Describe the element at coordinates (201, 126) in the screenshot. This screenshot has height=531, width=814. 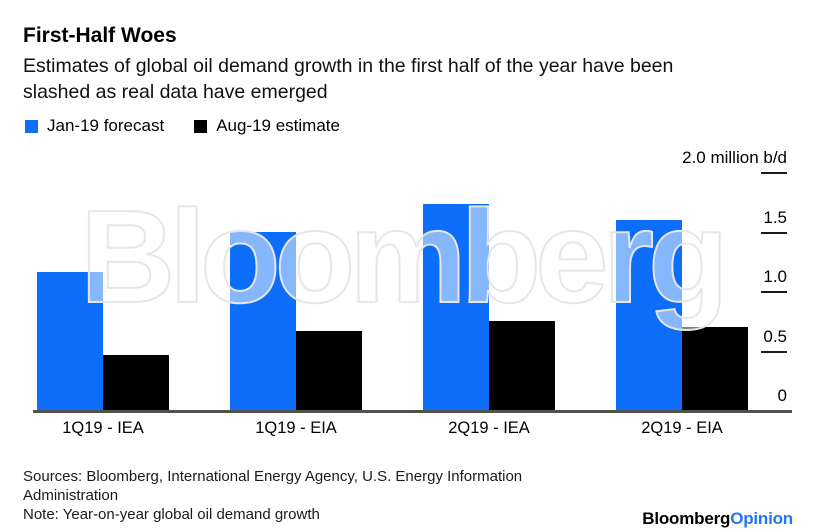
I see `legend-swatch-aug19-icon` at that location.